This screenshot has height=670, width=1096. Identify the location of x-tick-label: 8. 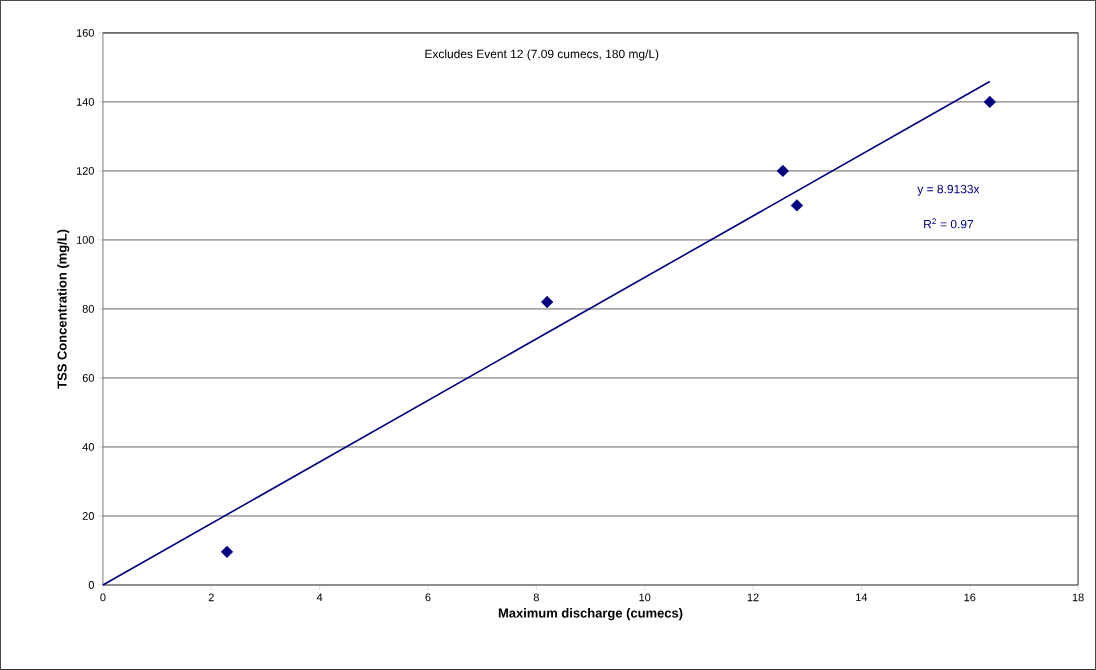
(536, 597).